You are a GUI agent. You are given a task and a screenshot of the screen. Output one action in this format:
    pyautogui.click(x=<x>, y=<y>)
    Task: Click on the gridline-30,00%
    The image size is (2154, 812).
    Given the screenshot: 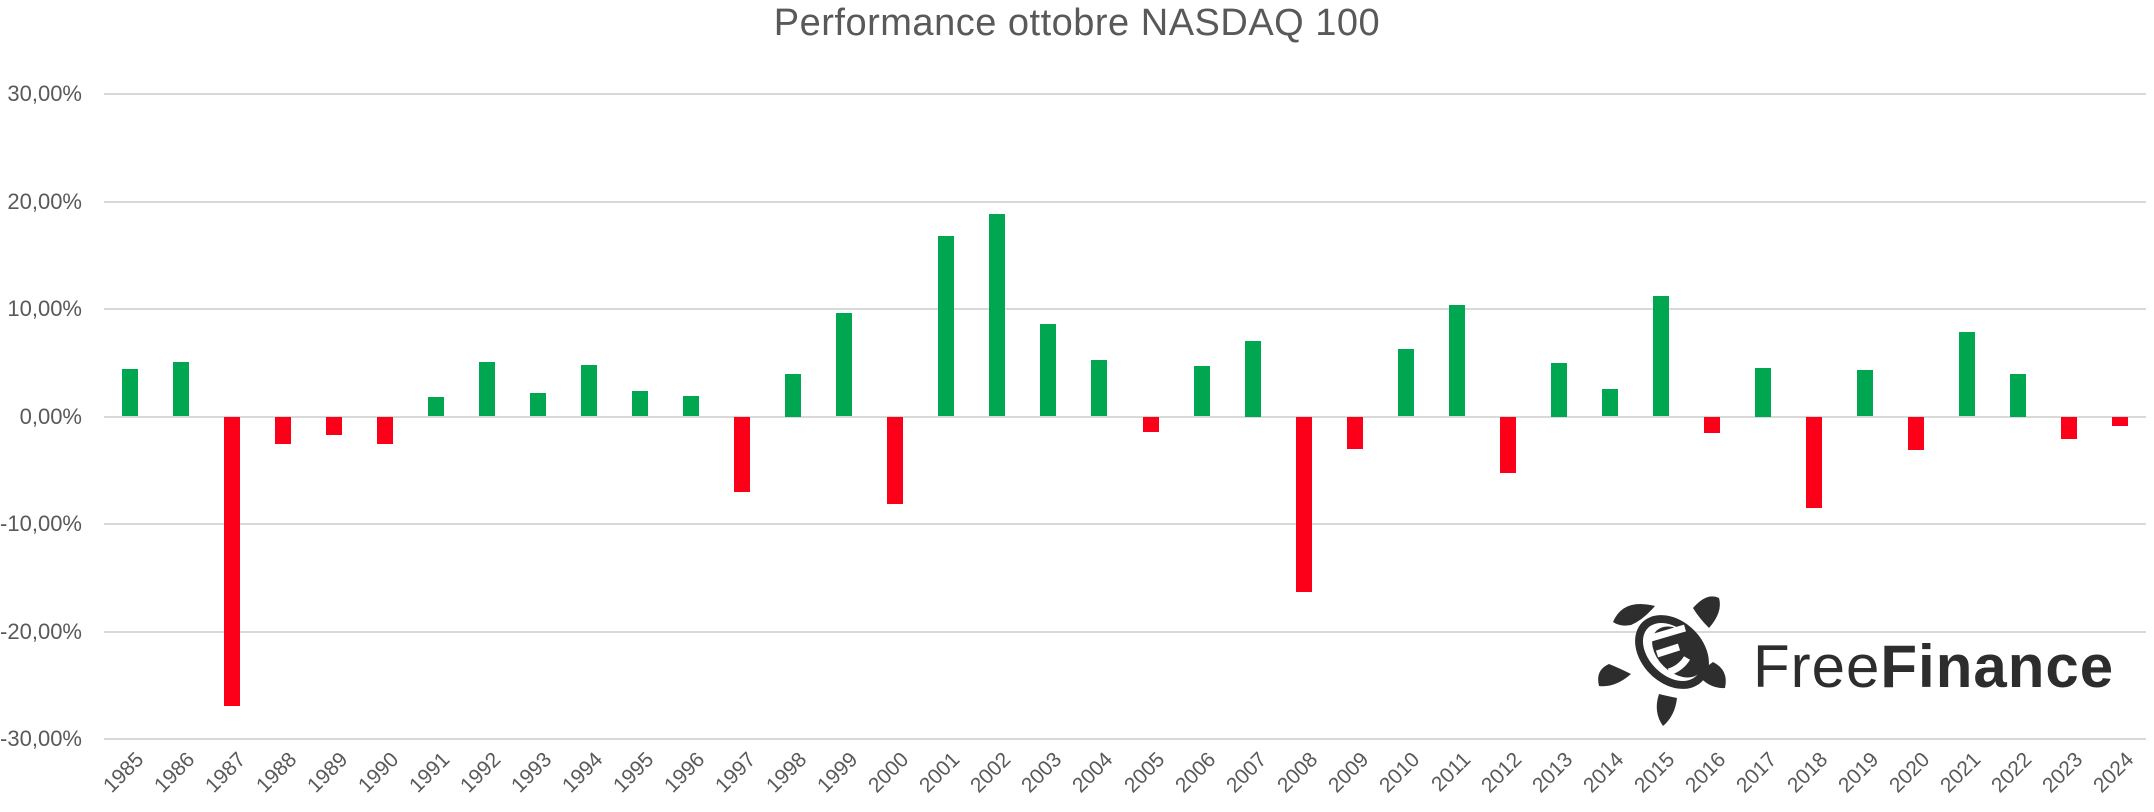 What is the action you would take?
    pyautogui.click(x=1125, y=94)
    